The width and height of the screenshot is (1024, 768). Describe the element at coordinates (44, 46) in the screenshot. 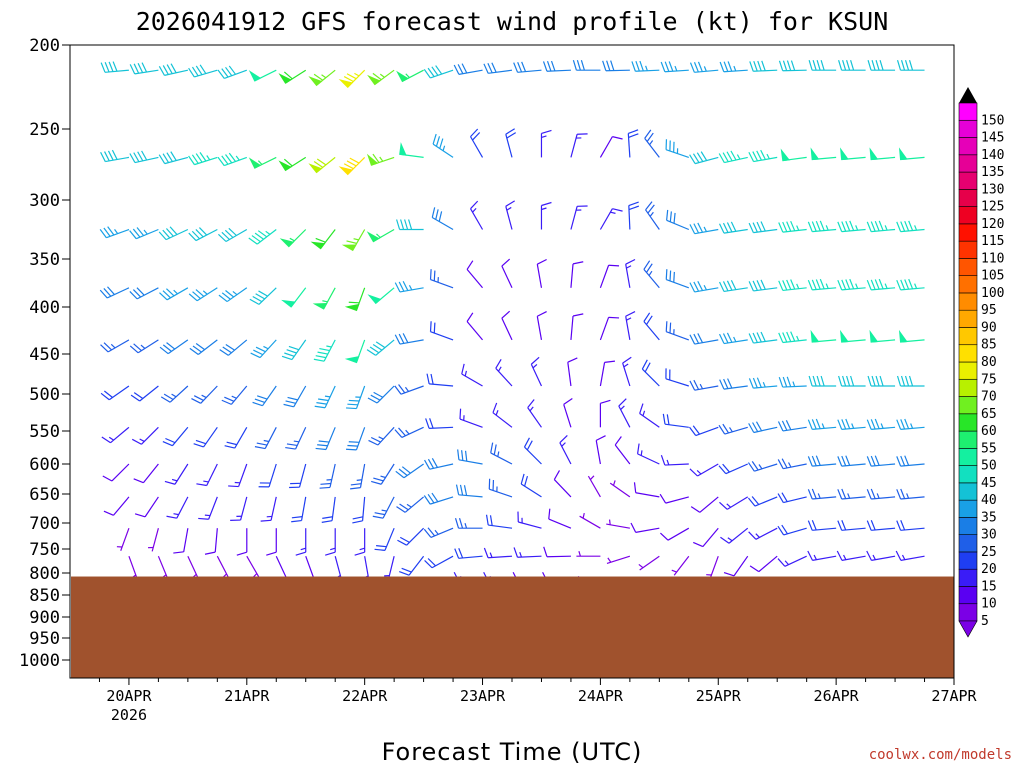

I see `y-tick-label: 200` at that location.